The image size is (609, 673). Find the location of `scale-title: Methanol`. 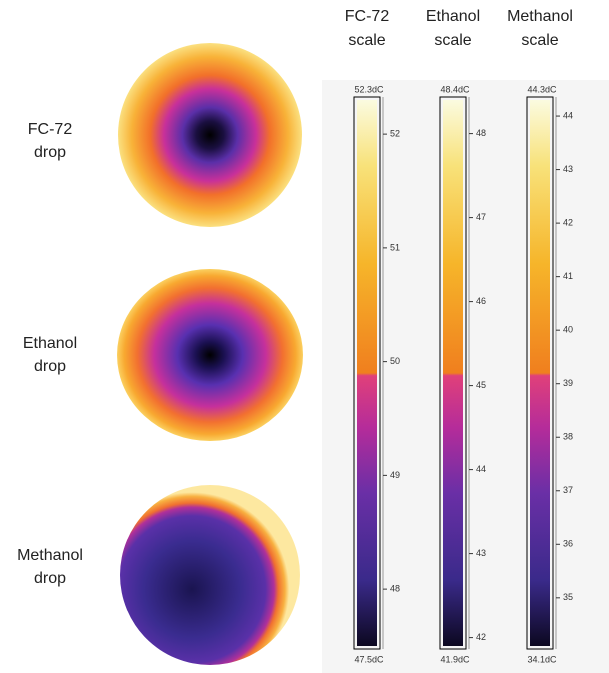

scale-title: Methanol is located at coordinates (540, 16).